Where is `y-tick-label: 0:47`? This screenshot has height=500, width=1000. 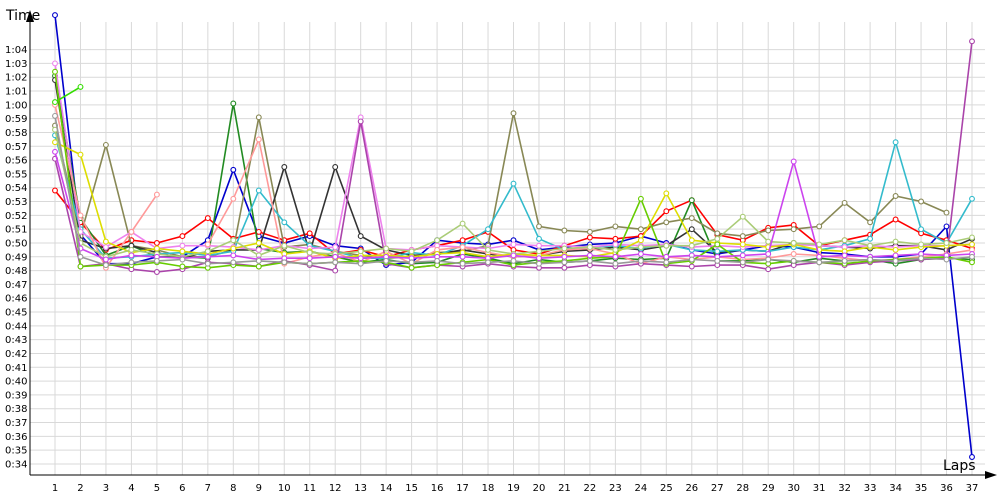
y-tick-label: 0:47 is located at coordinates (16, 285).